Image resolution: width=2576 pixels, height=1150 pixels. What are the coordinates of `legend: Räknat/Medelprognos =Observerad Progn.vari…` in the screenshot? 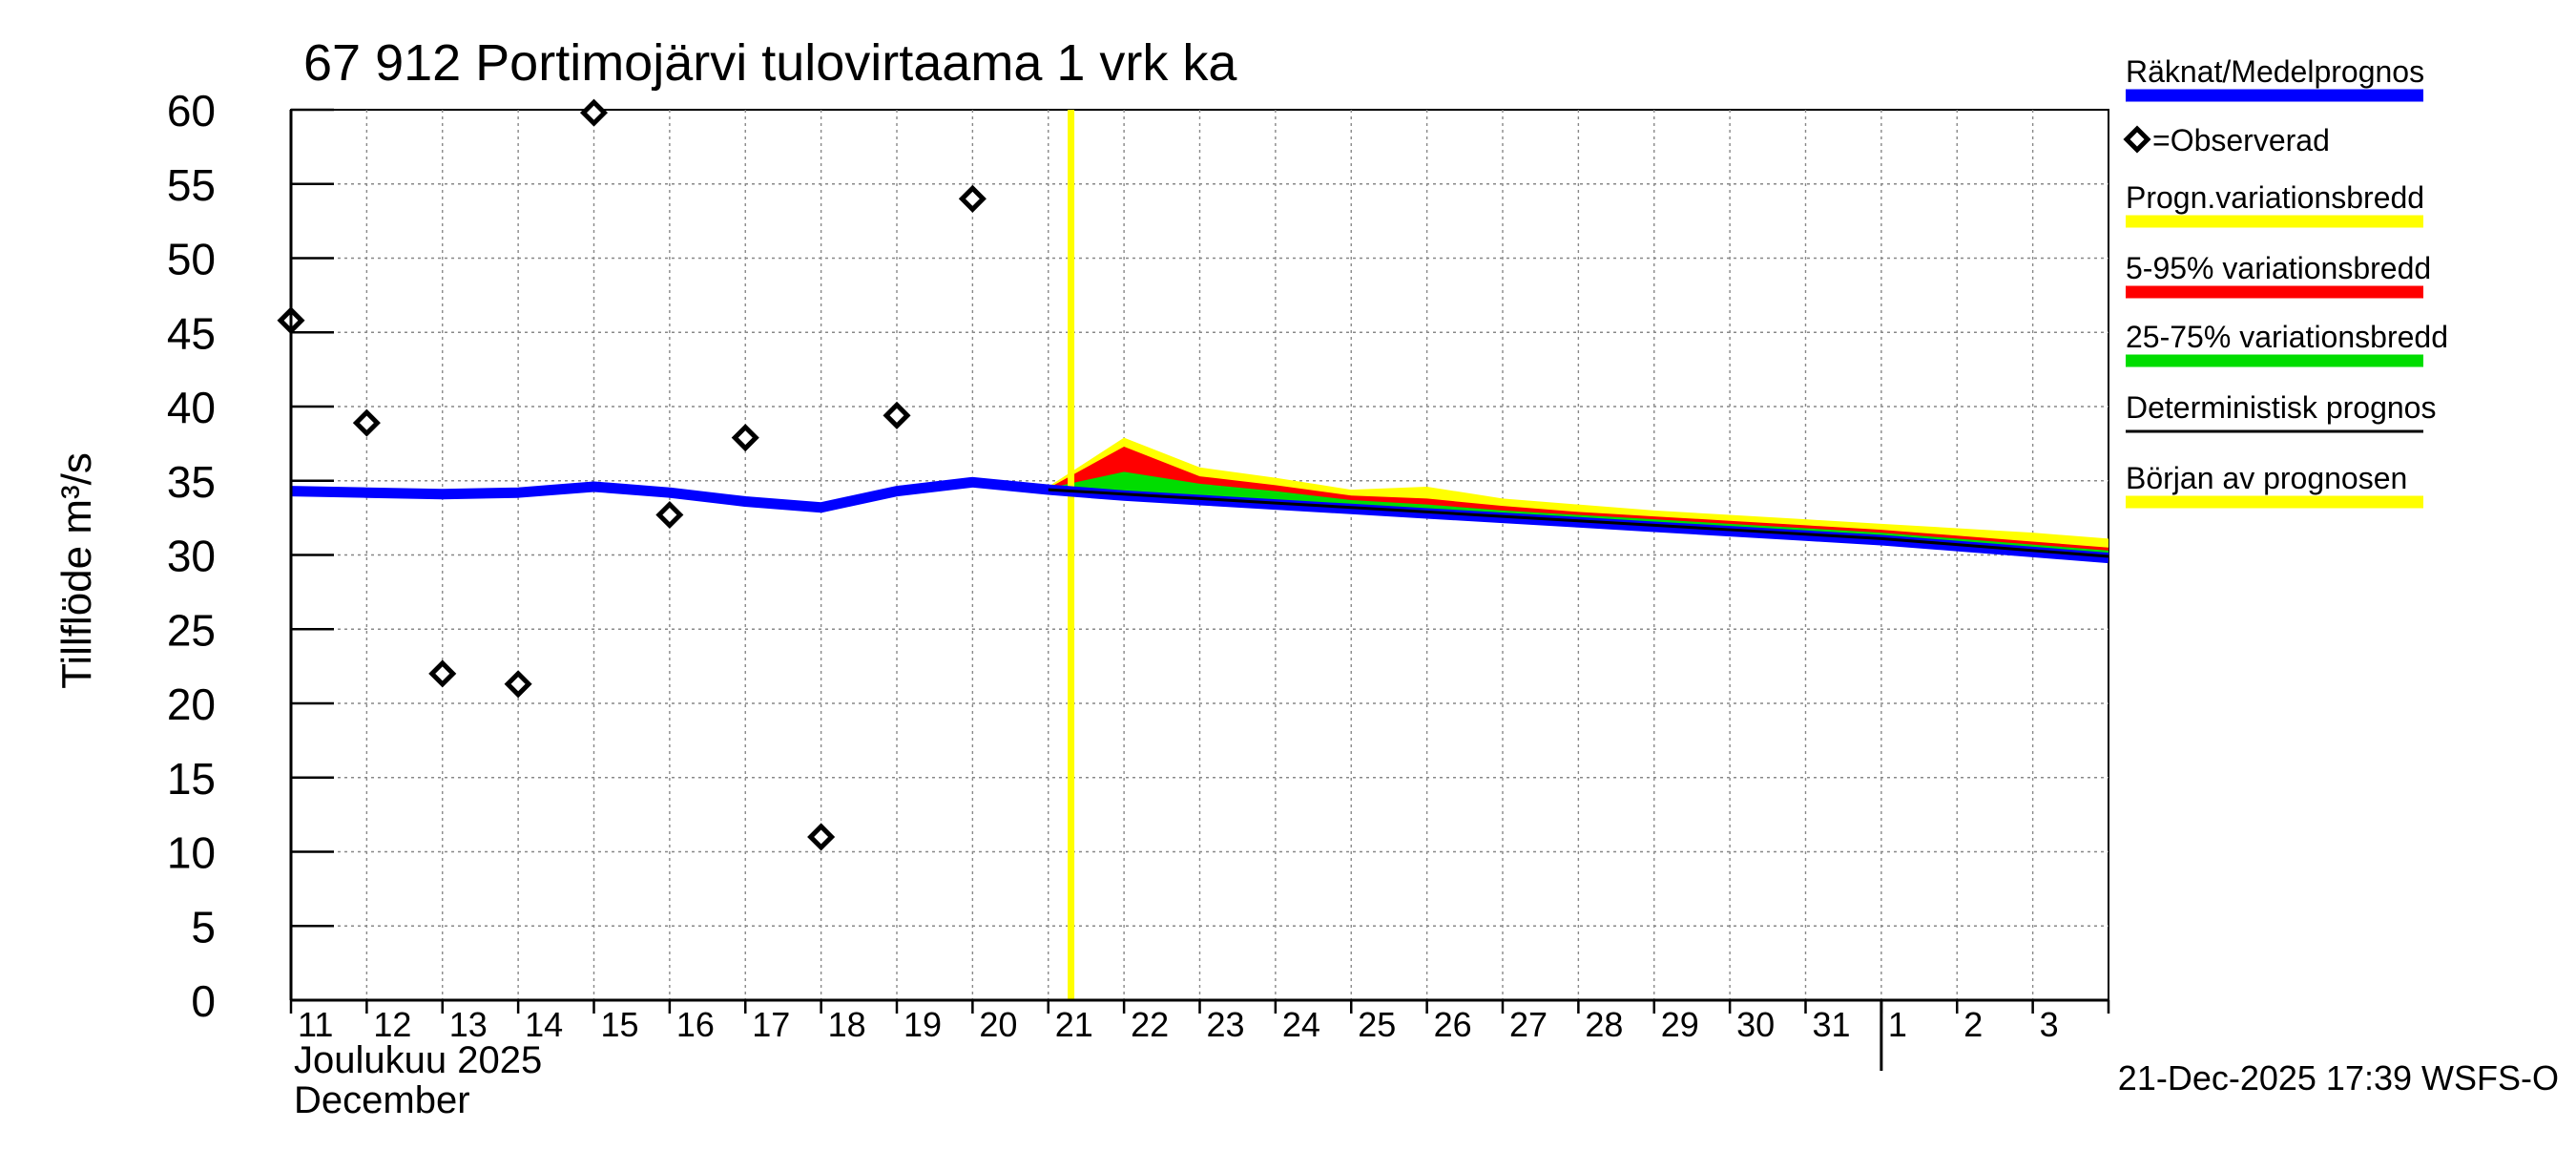 It's located at (2285, 281).